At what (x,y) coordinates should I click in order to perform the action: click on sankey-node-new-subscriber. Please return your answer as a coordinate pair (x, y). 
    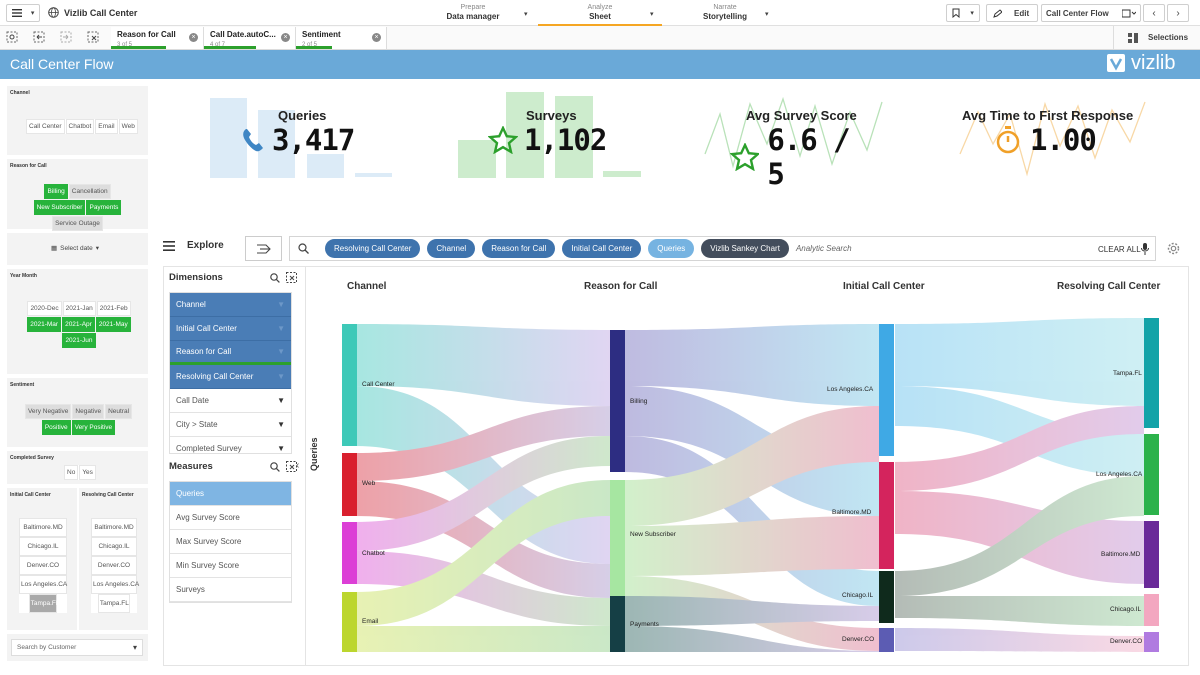
    Looking at the image, I should click on (617, 538).